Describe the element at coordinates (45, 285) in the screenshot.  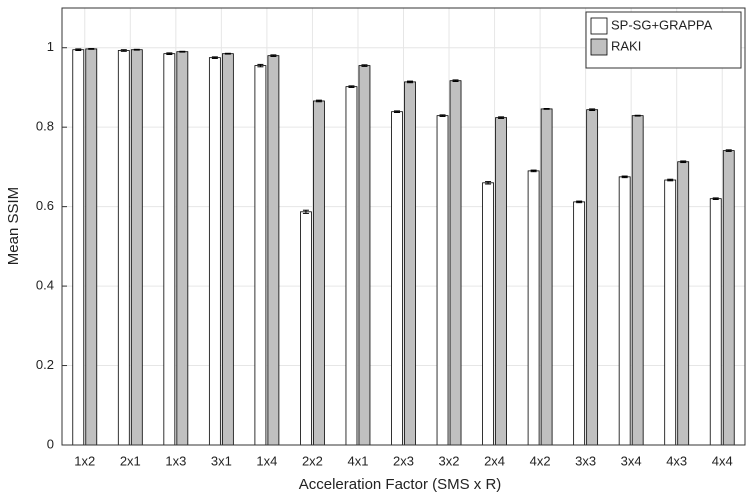
I see `y-tick-label: 0.4` at that location.